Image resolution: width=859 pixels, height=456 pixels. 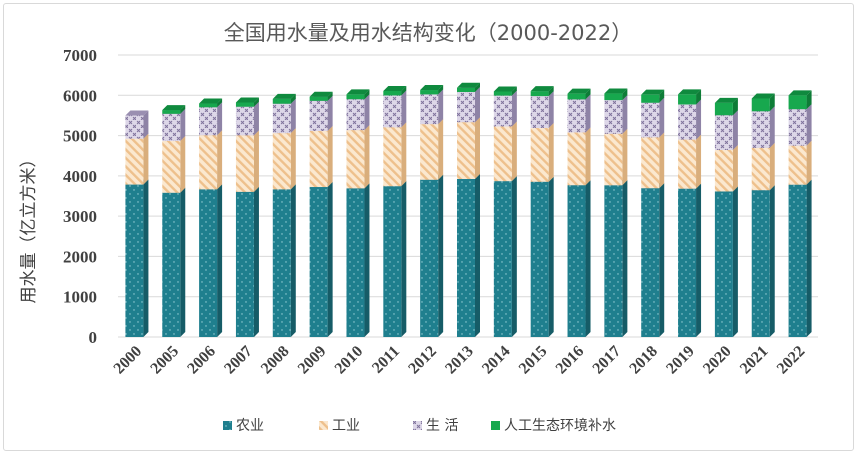 What do you see at coordinates (80, 176) in the screenshot?
I see `y-tick-label: 4000` at bounding box center [80, 176].